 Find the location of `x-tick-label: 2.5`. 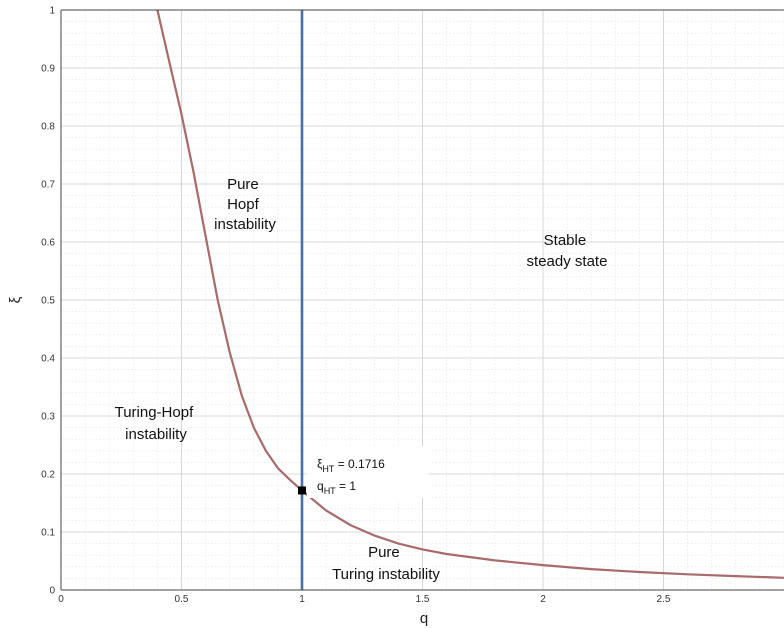

x-tick-label: 2.5 is located at coordinates (664, 599).